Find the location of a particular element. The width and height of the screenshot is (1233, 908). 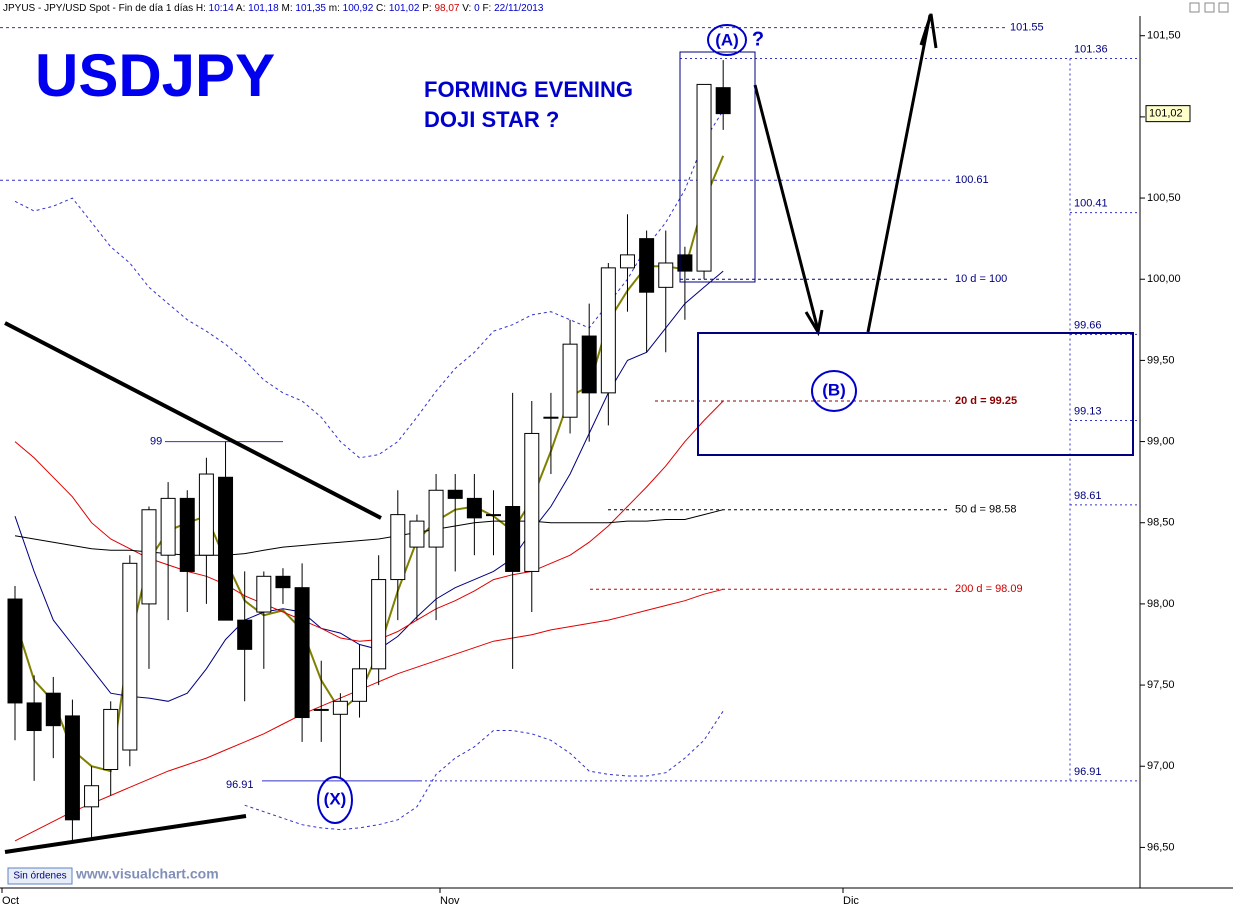

circle-x is located at coordinates (335, 800).